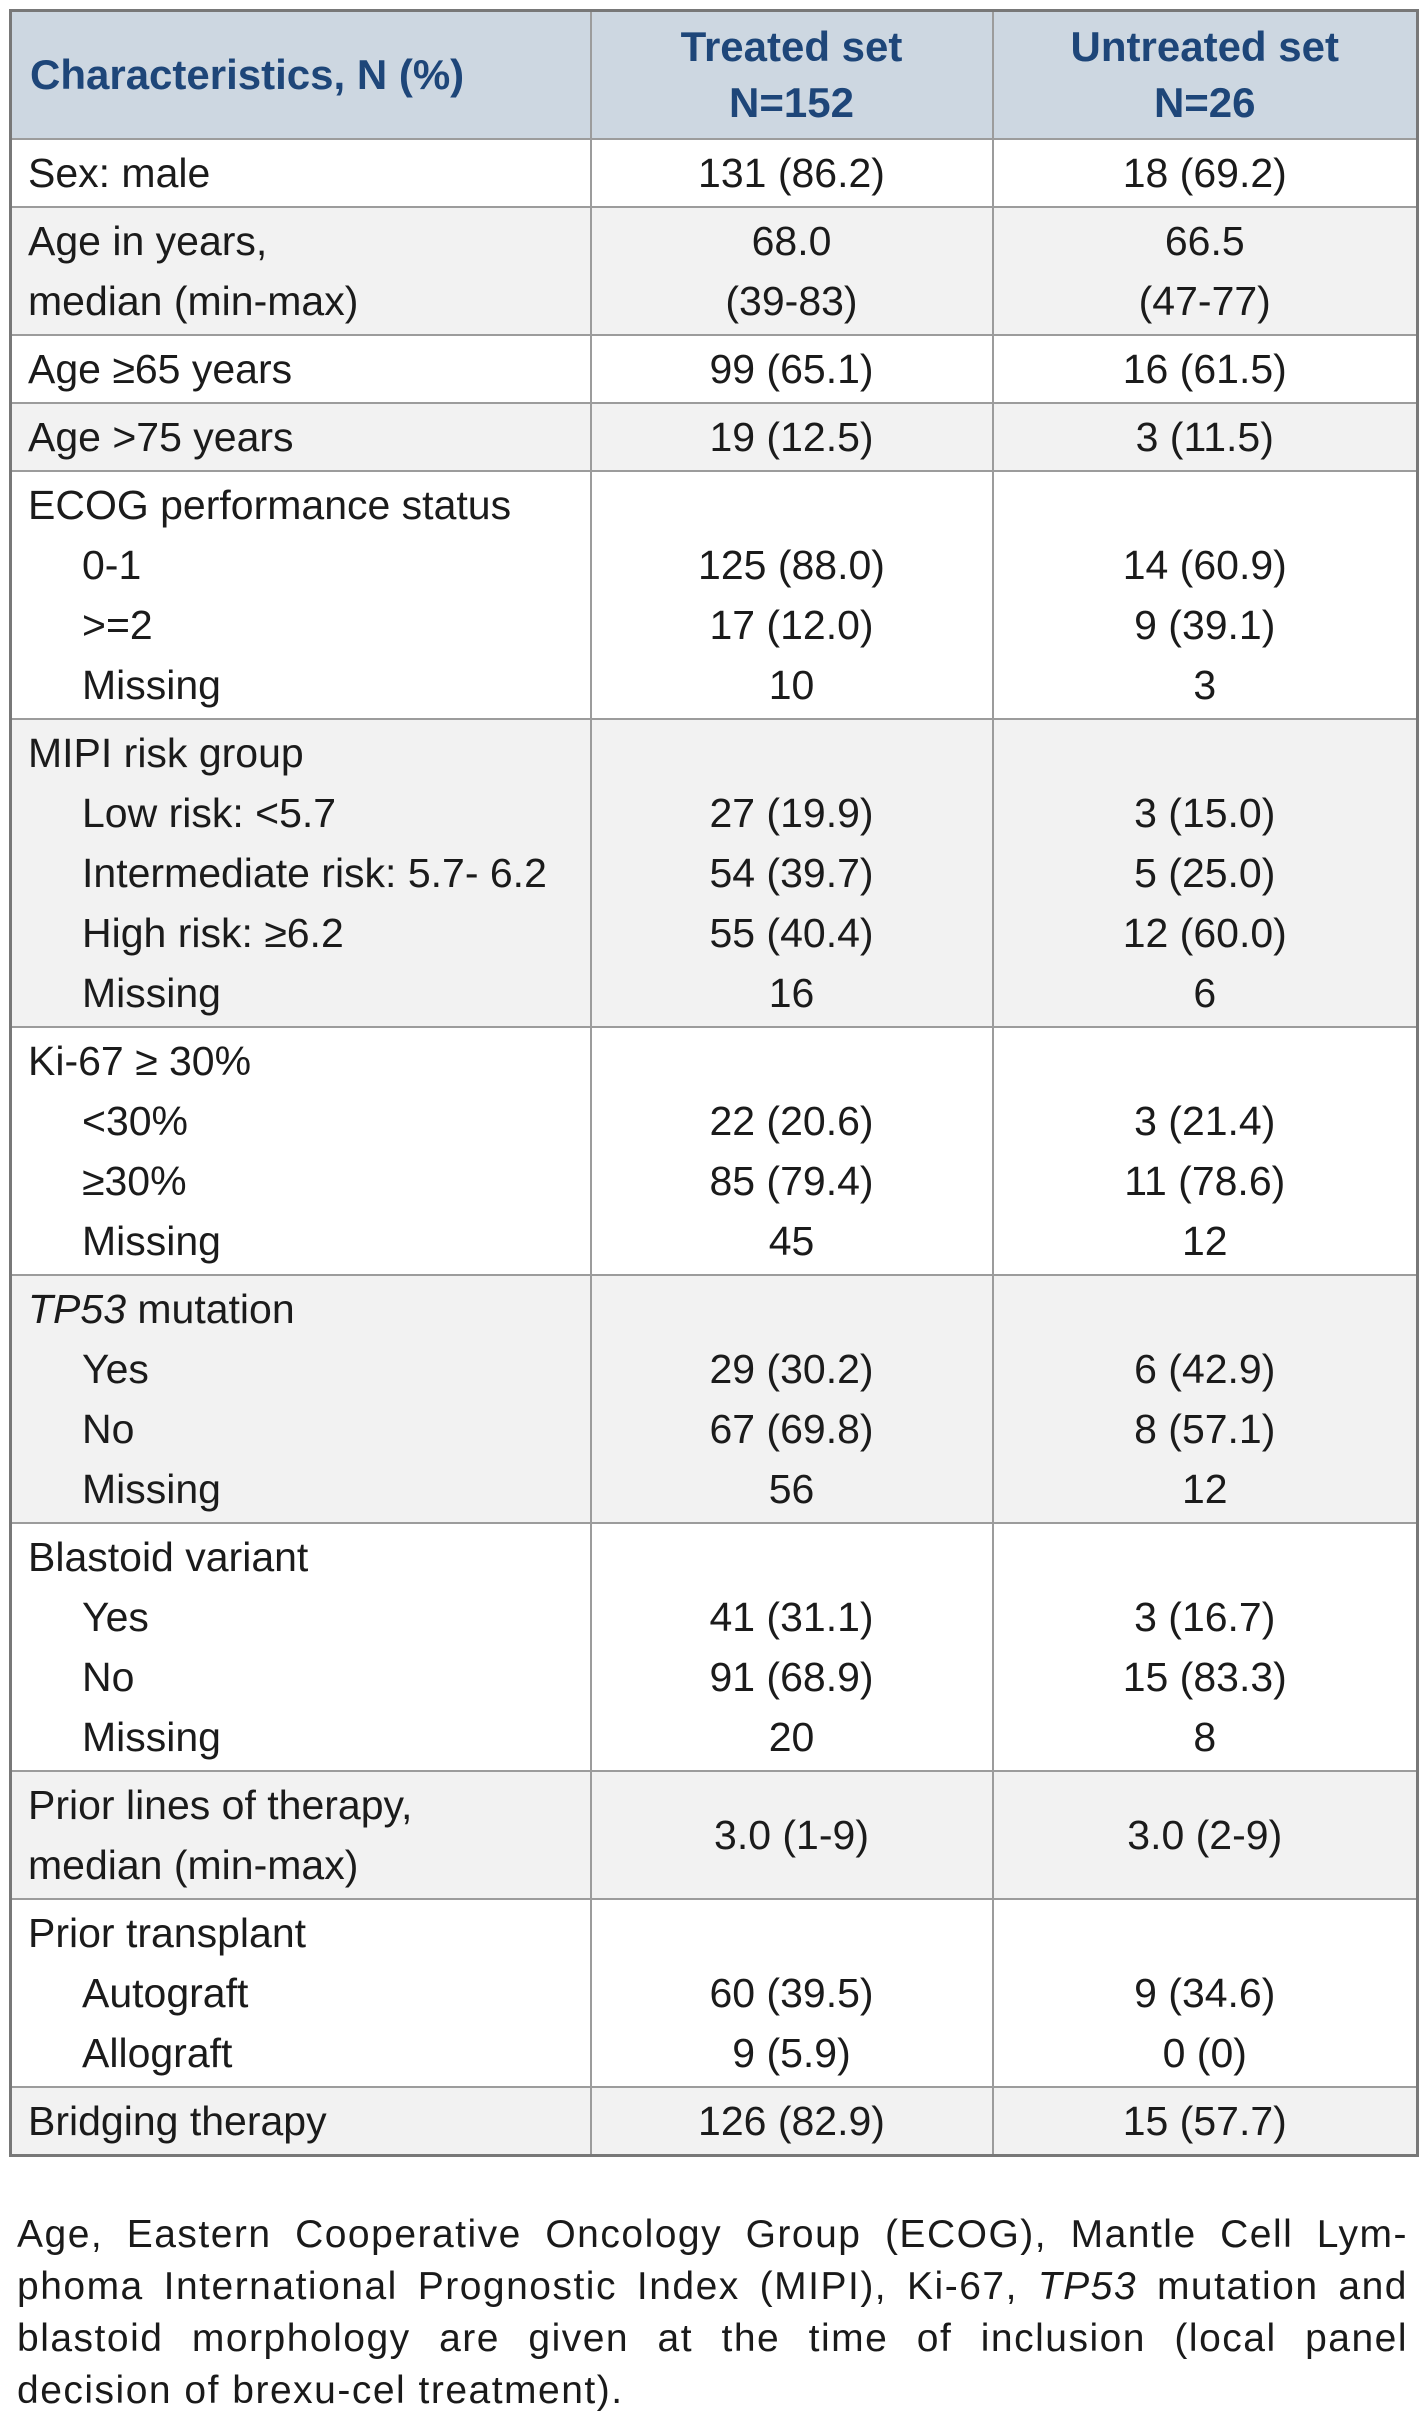  Describe the element at coordinates (791, 1835) in the screenshot. I see `treated-cell: 3.0 (1-9)` at that location.